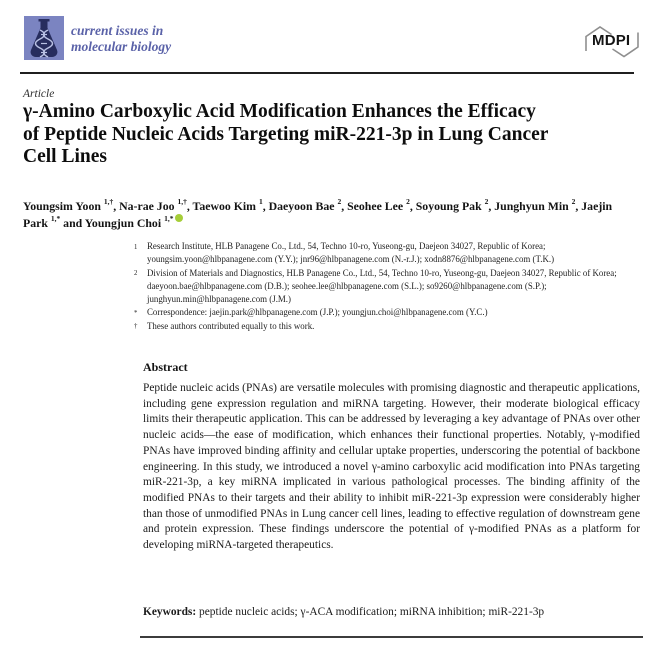 The height and width of the screenshot is (646, 660). I want to click on author: Junghyun Min 2,, so click(538, 205).